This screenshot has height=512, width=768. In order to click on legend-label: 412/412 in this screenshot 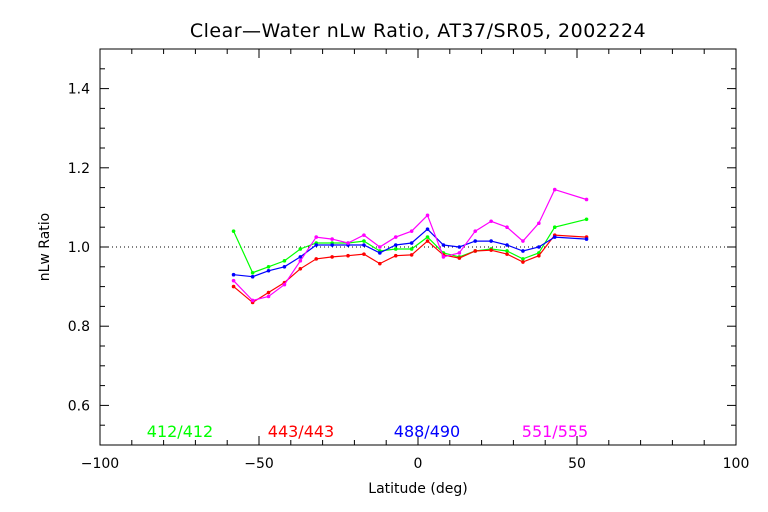, I will do `click(180, 431)`.